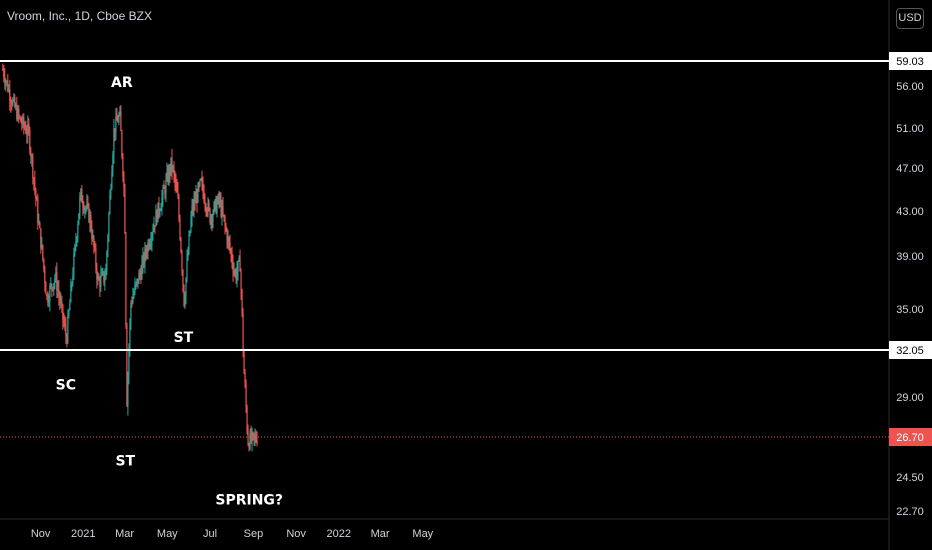 This screenshot has width=932, height=550. What do you see at coordinates (66, 386) in the screenshot?
I see `annotation-label: SC` at bounding box center [66, 386].